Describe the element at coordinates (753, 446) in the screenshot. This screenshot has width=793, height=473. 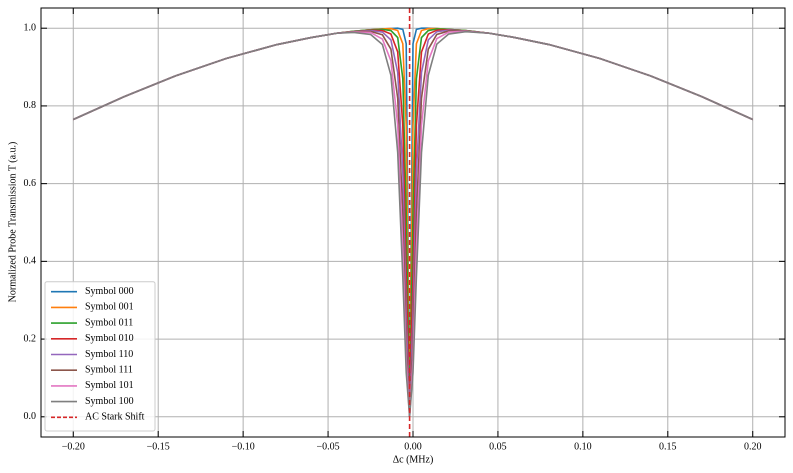
I see `x-tick-label: 0.20` at that location.